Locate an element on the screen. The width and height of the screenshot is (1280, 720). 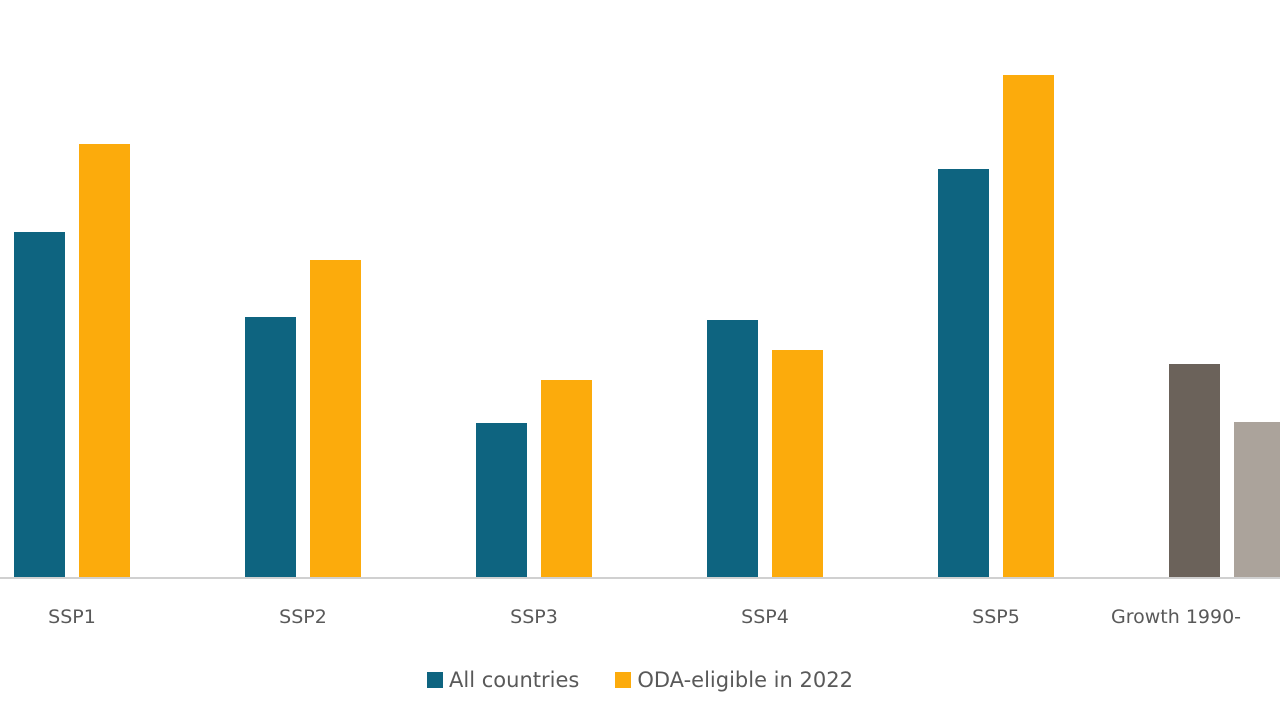
bar-ssp4-all-countries is located at coordinates (732, 448).